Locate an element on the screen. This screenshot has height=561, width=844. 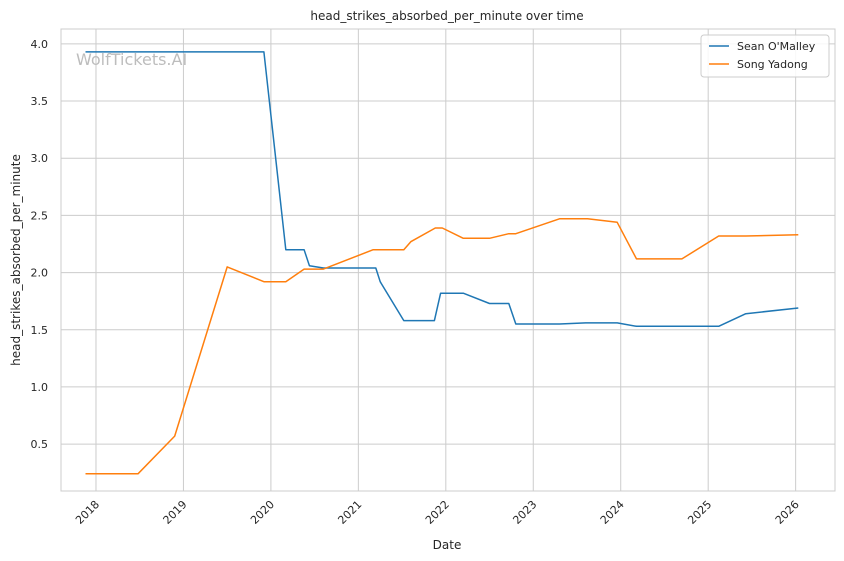
legend-label-0: Sean O'Malley is located at coordinates (776, 46).